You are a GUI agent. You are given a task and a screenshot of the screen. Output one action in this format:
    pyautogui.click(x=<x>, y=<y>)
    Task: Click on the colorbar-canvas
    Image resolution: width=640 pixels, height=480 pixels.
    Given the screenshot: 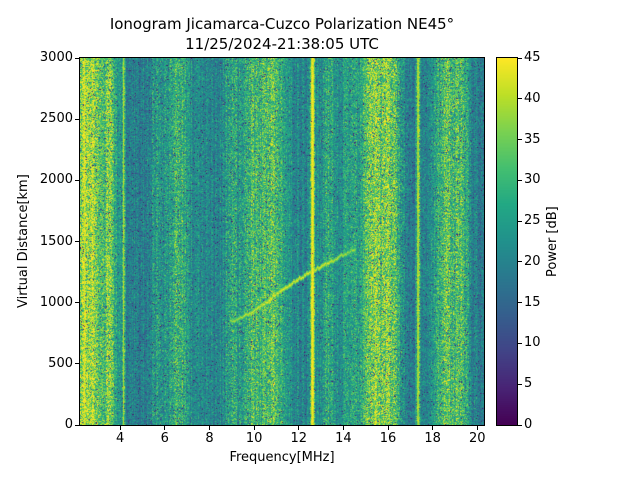 What is the action you would take?
    pyautogui.click(x=507, y=241)
    